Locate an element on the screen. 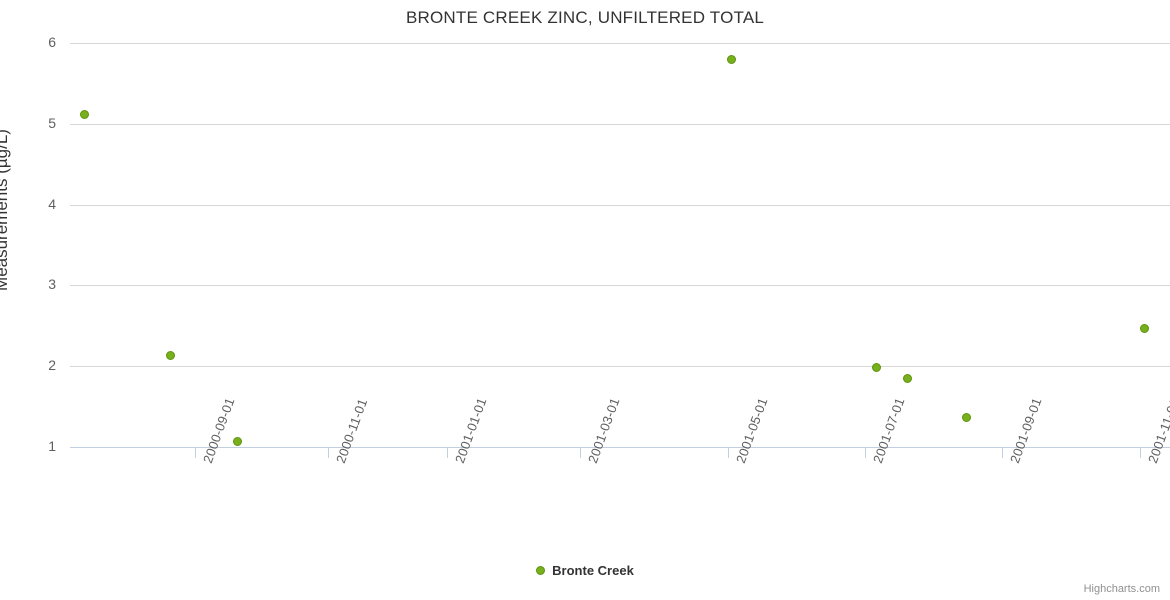 This screenshot has width=1170, height=600. x-axis-tick-label: 2000-11-01 is located at coordinates (352, 431).